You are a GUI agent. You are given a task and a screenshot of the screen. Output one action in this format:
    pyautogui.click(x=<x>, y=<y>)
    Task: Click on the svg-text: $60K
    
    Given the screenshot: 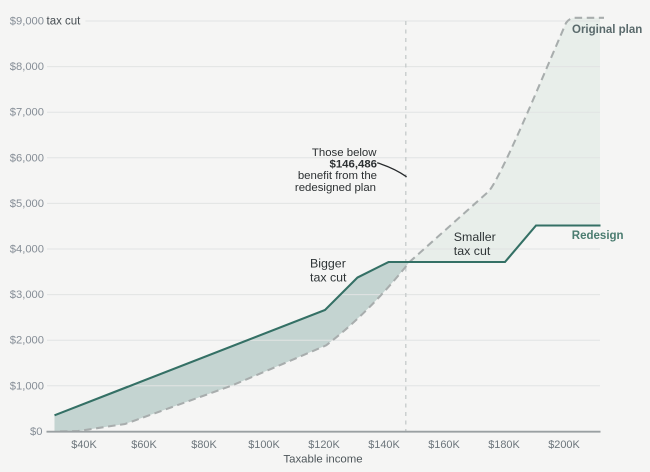 What is the action you would take?
    pyautogui.click(x=144, y=445)
    